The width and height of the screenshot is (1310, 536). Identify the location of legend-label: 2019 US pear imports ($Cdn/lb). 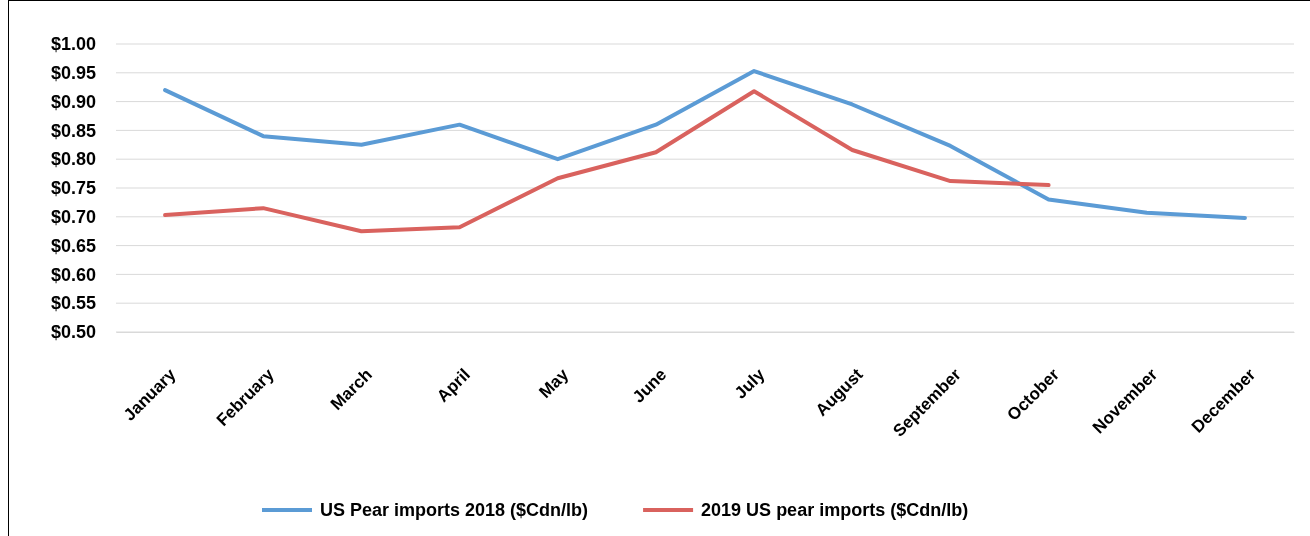
(835, 510).